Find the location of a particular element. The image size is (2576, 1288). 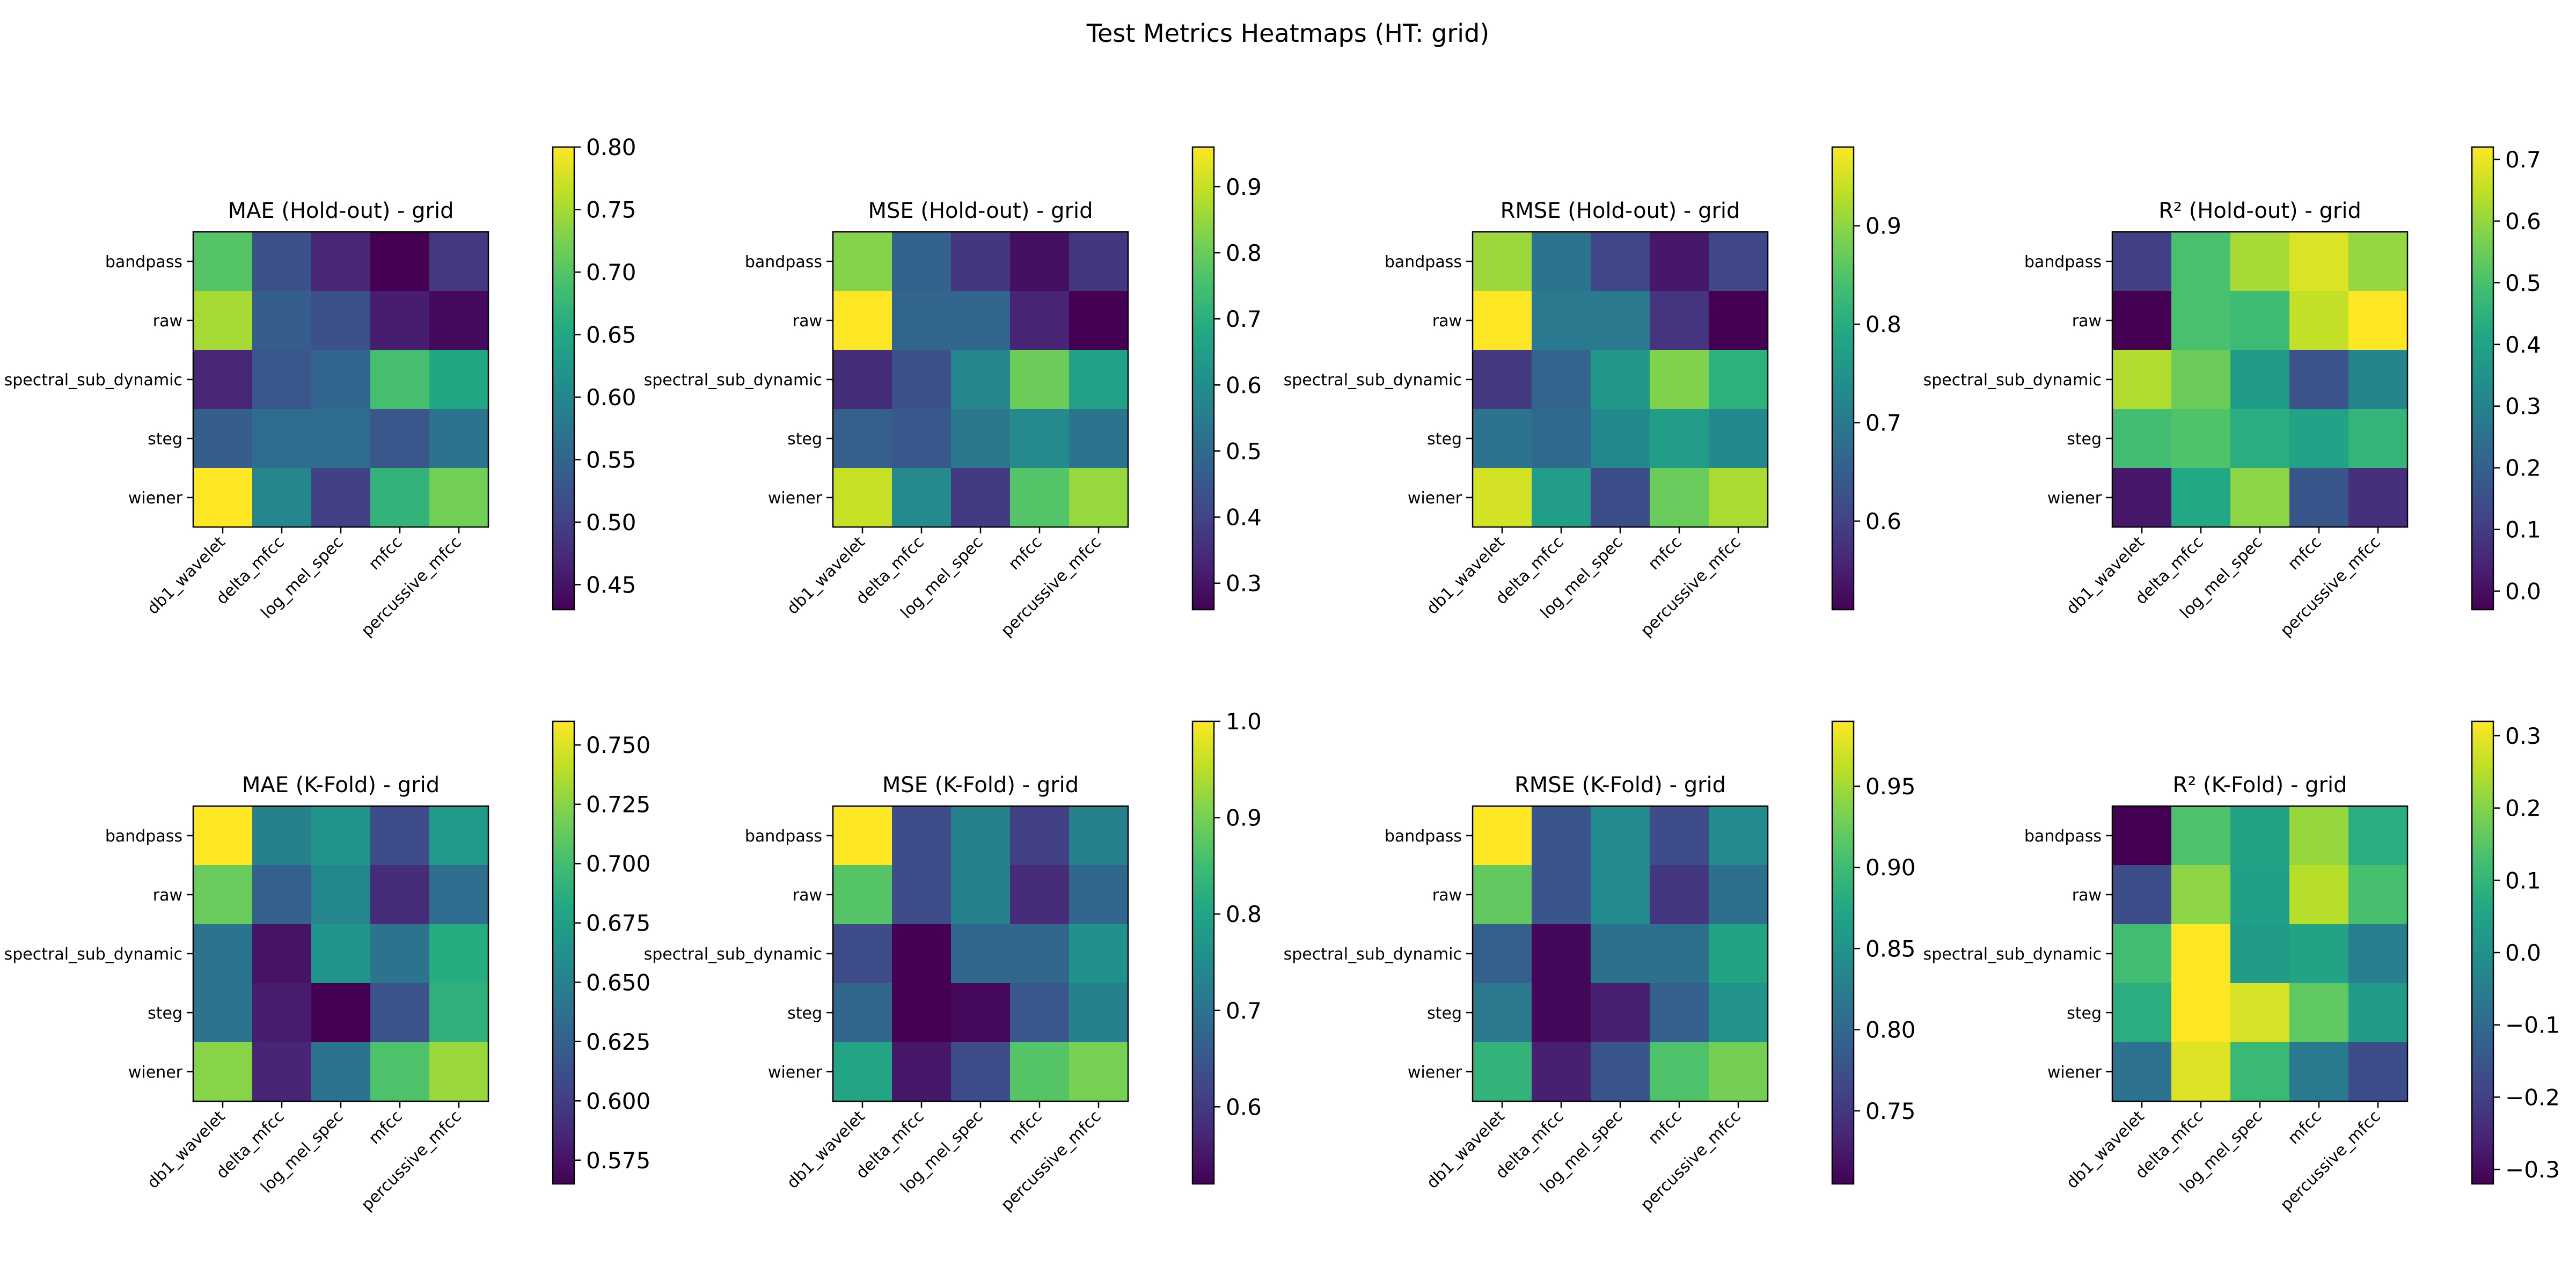

colorbar-tick-label: 0.575 is located at coordinates (618, 1160).